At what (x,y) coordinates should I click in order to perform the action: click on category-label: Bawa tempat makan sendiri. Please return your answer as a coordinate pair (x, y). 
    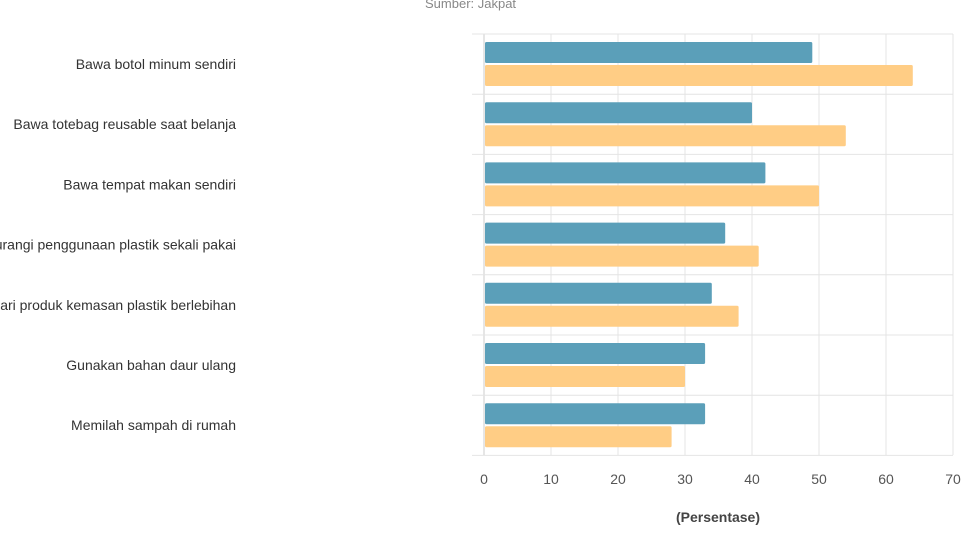
    Looking at the image, I should click on (149, 184).